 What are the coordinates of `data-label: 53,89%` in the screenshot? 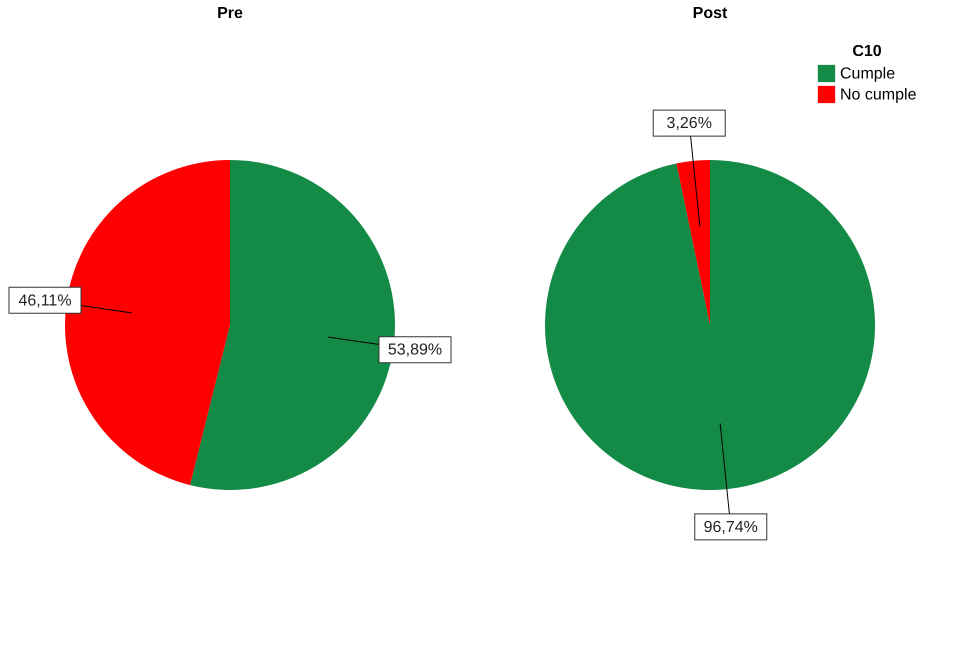 It's located at (415, 350).